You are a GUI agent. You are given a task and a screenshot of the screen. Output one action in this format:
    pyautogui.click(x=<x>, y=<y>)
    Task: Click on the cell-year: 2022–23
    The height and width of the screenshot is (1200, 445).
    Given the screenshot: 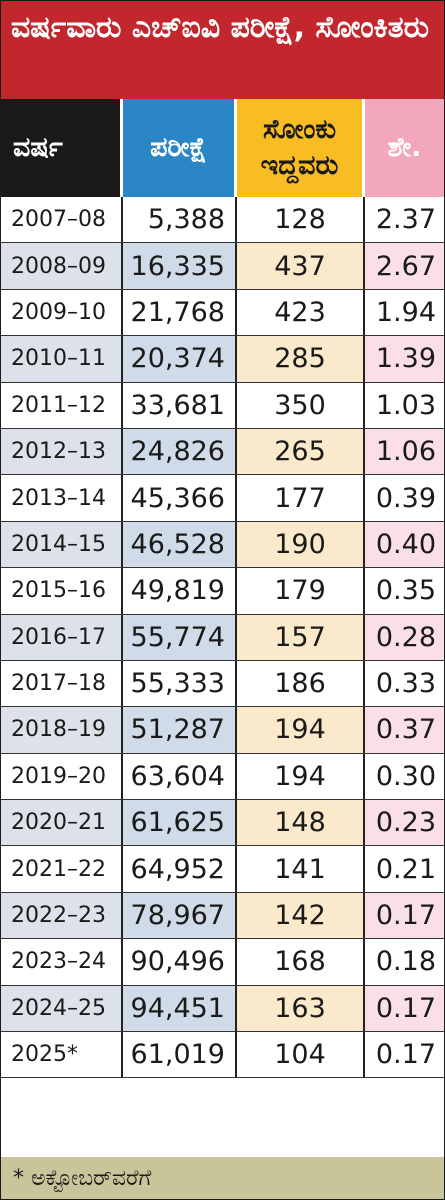 What is the action you would take?
    pyautogui.click(x=62, y=915)
    